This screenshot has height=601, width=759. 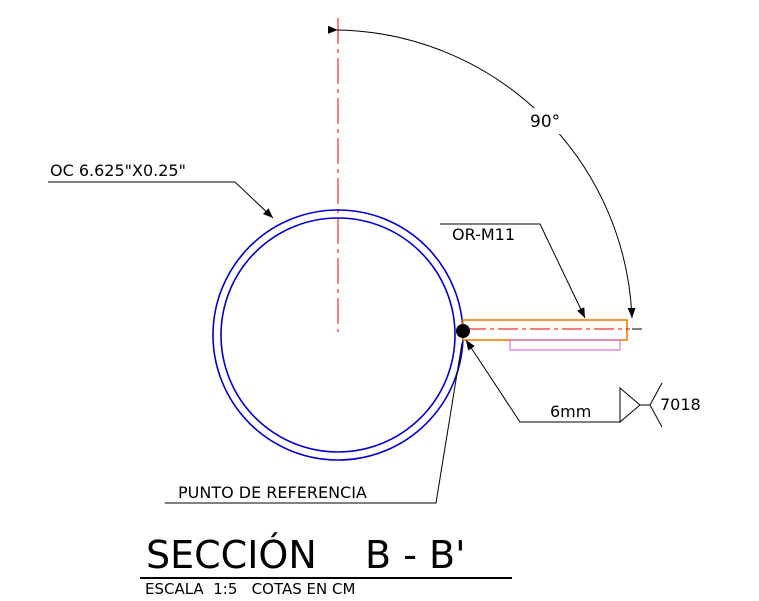 What do you see at coordinates (565, 345) in the screenshot?
I see `plate-back` at bounding box center [565, 345].